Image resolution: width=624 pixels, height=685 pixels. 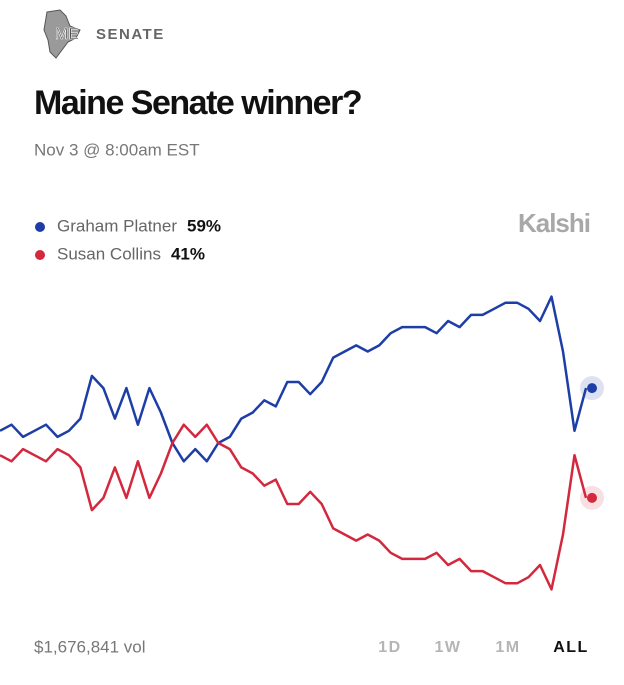 What do you see at coordinates (448, 647) in the screenshot?
I see `range-button: 1W` at bounding box center [448, 647].